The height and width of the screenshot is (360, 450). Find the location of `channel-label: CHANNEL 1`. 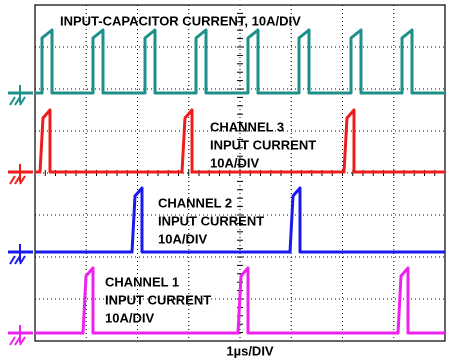

channel-label: CHANNEL 1 is located at coordinates (142, 281).